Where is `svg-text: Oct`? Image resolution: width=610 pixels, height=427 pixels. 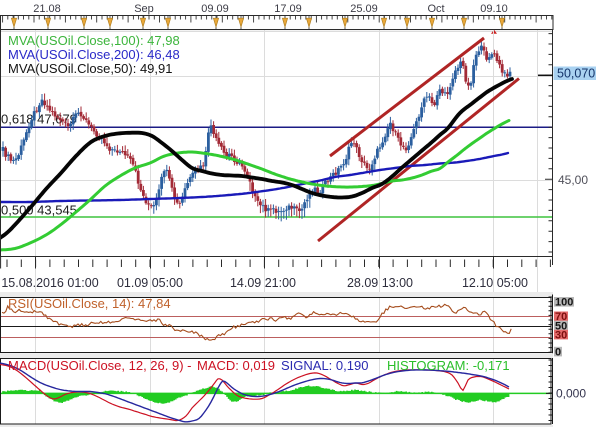 svg-text: Oct is located at coordinates (435, 9).